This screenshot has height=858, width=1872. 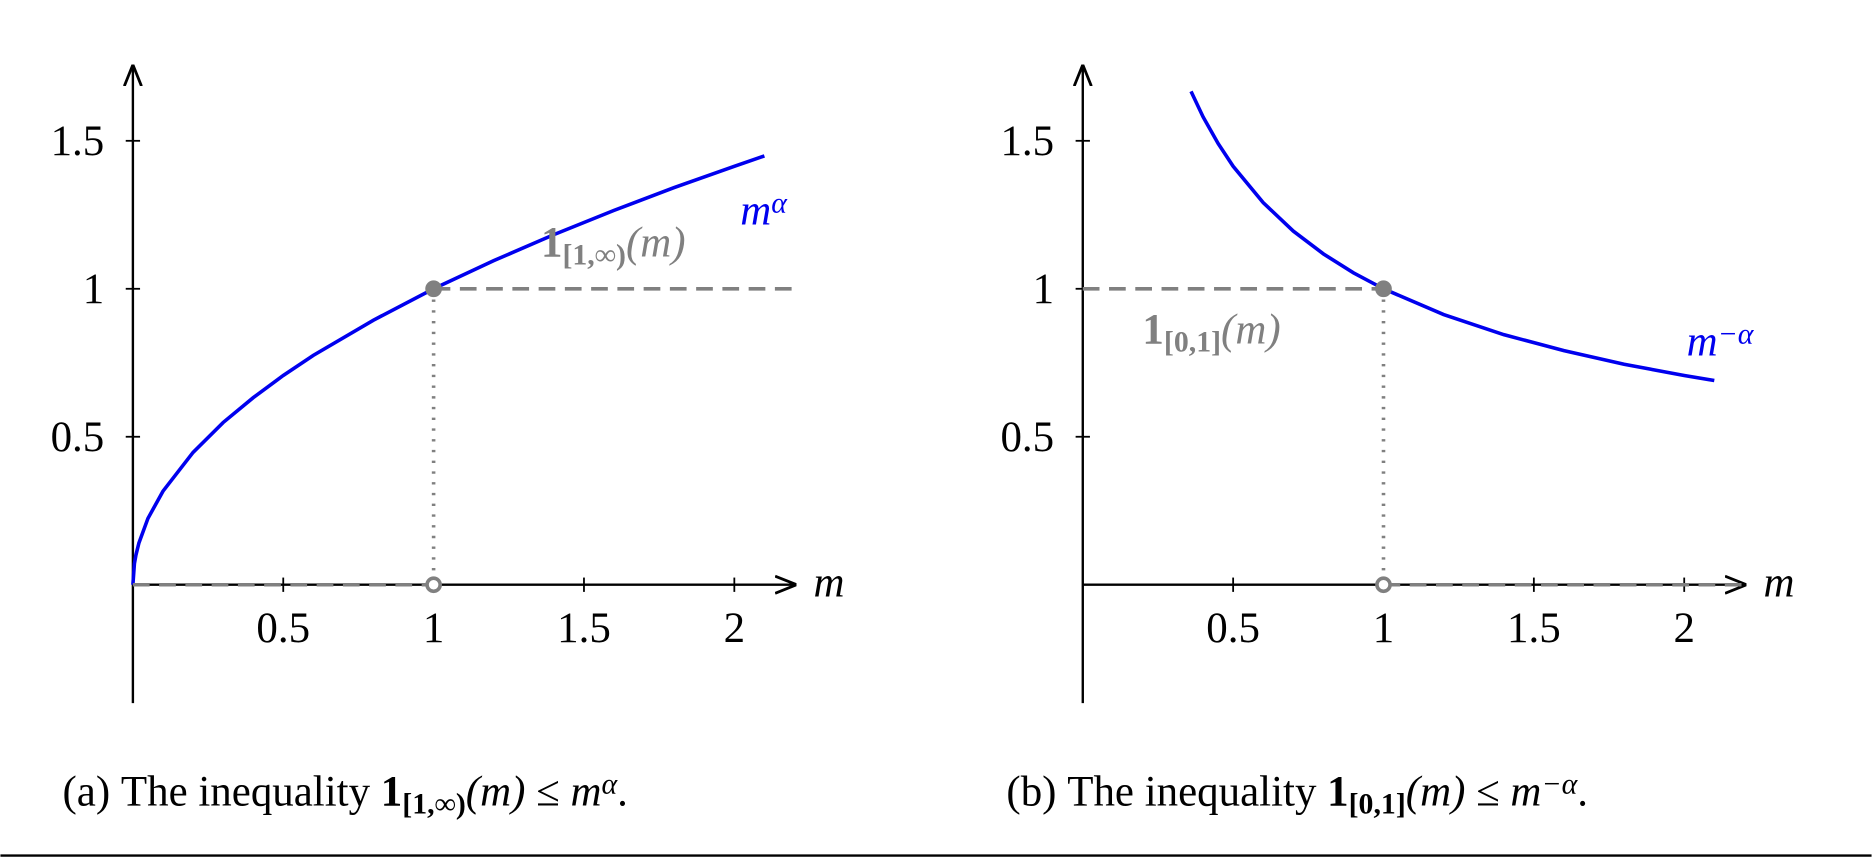 I want to click on curve-label: m−α, so click(x=1721, y=342).